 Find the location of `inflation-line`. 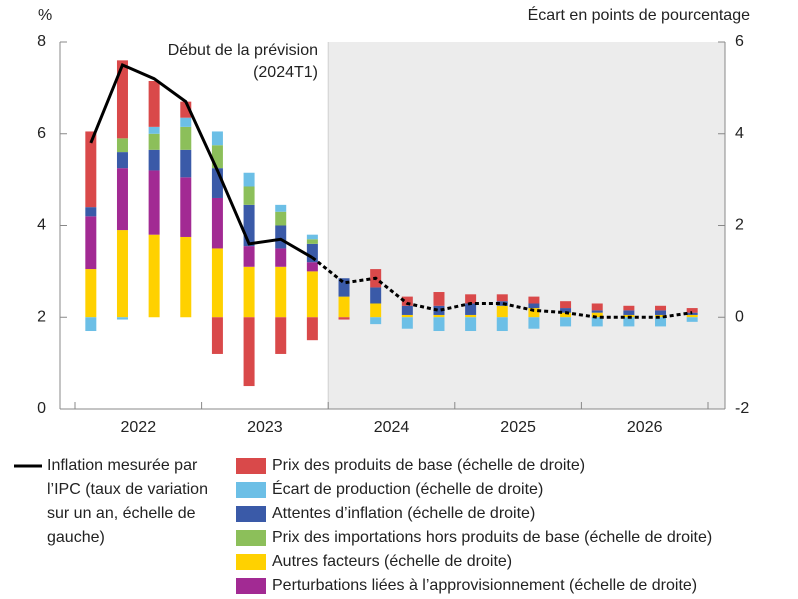

inflation-line is located at coordinates (201, 160).